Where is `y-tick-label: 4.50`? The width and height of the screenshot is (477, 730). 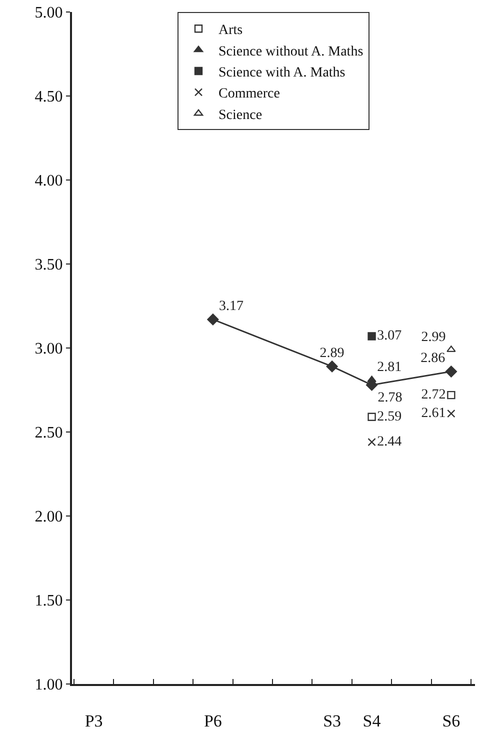 y-tick-label: 4.50 is located at coordinates (48, 97).